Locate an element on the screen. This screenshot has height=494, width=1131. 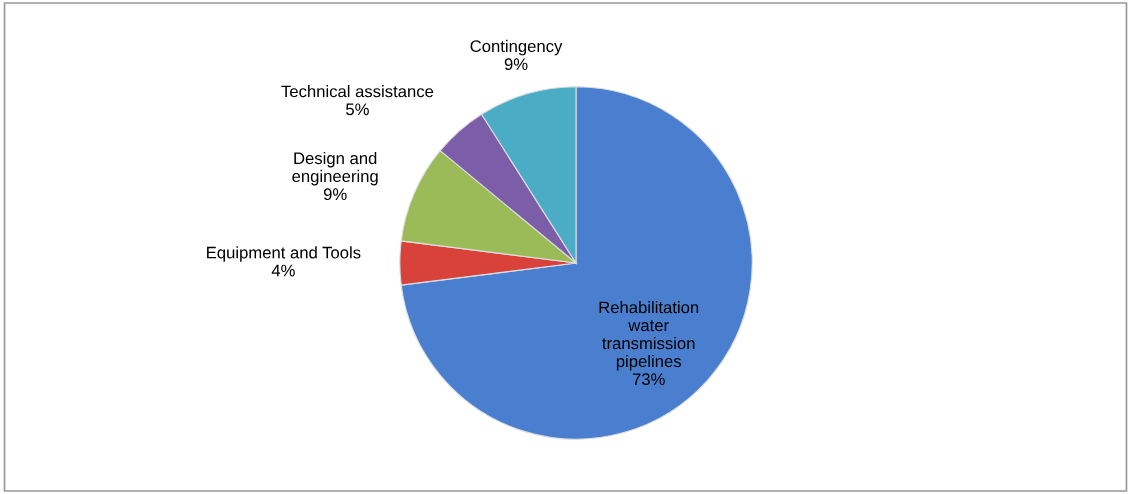
slice-label: Contingency is located at coordinates (516, 47).